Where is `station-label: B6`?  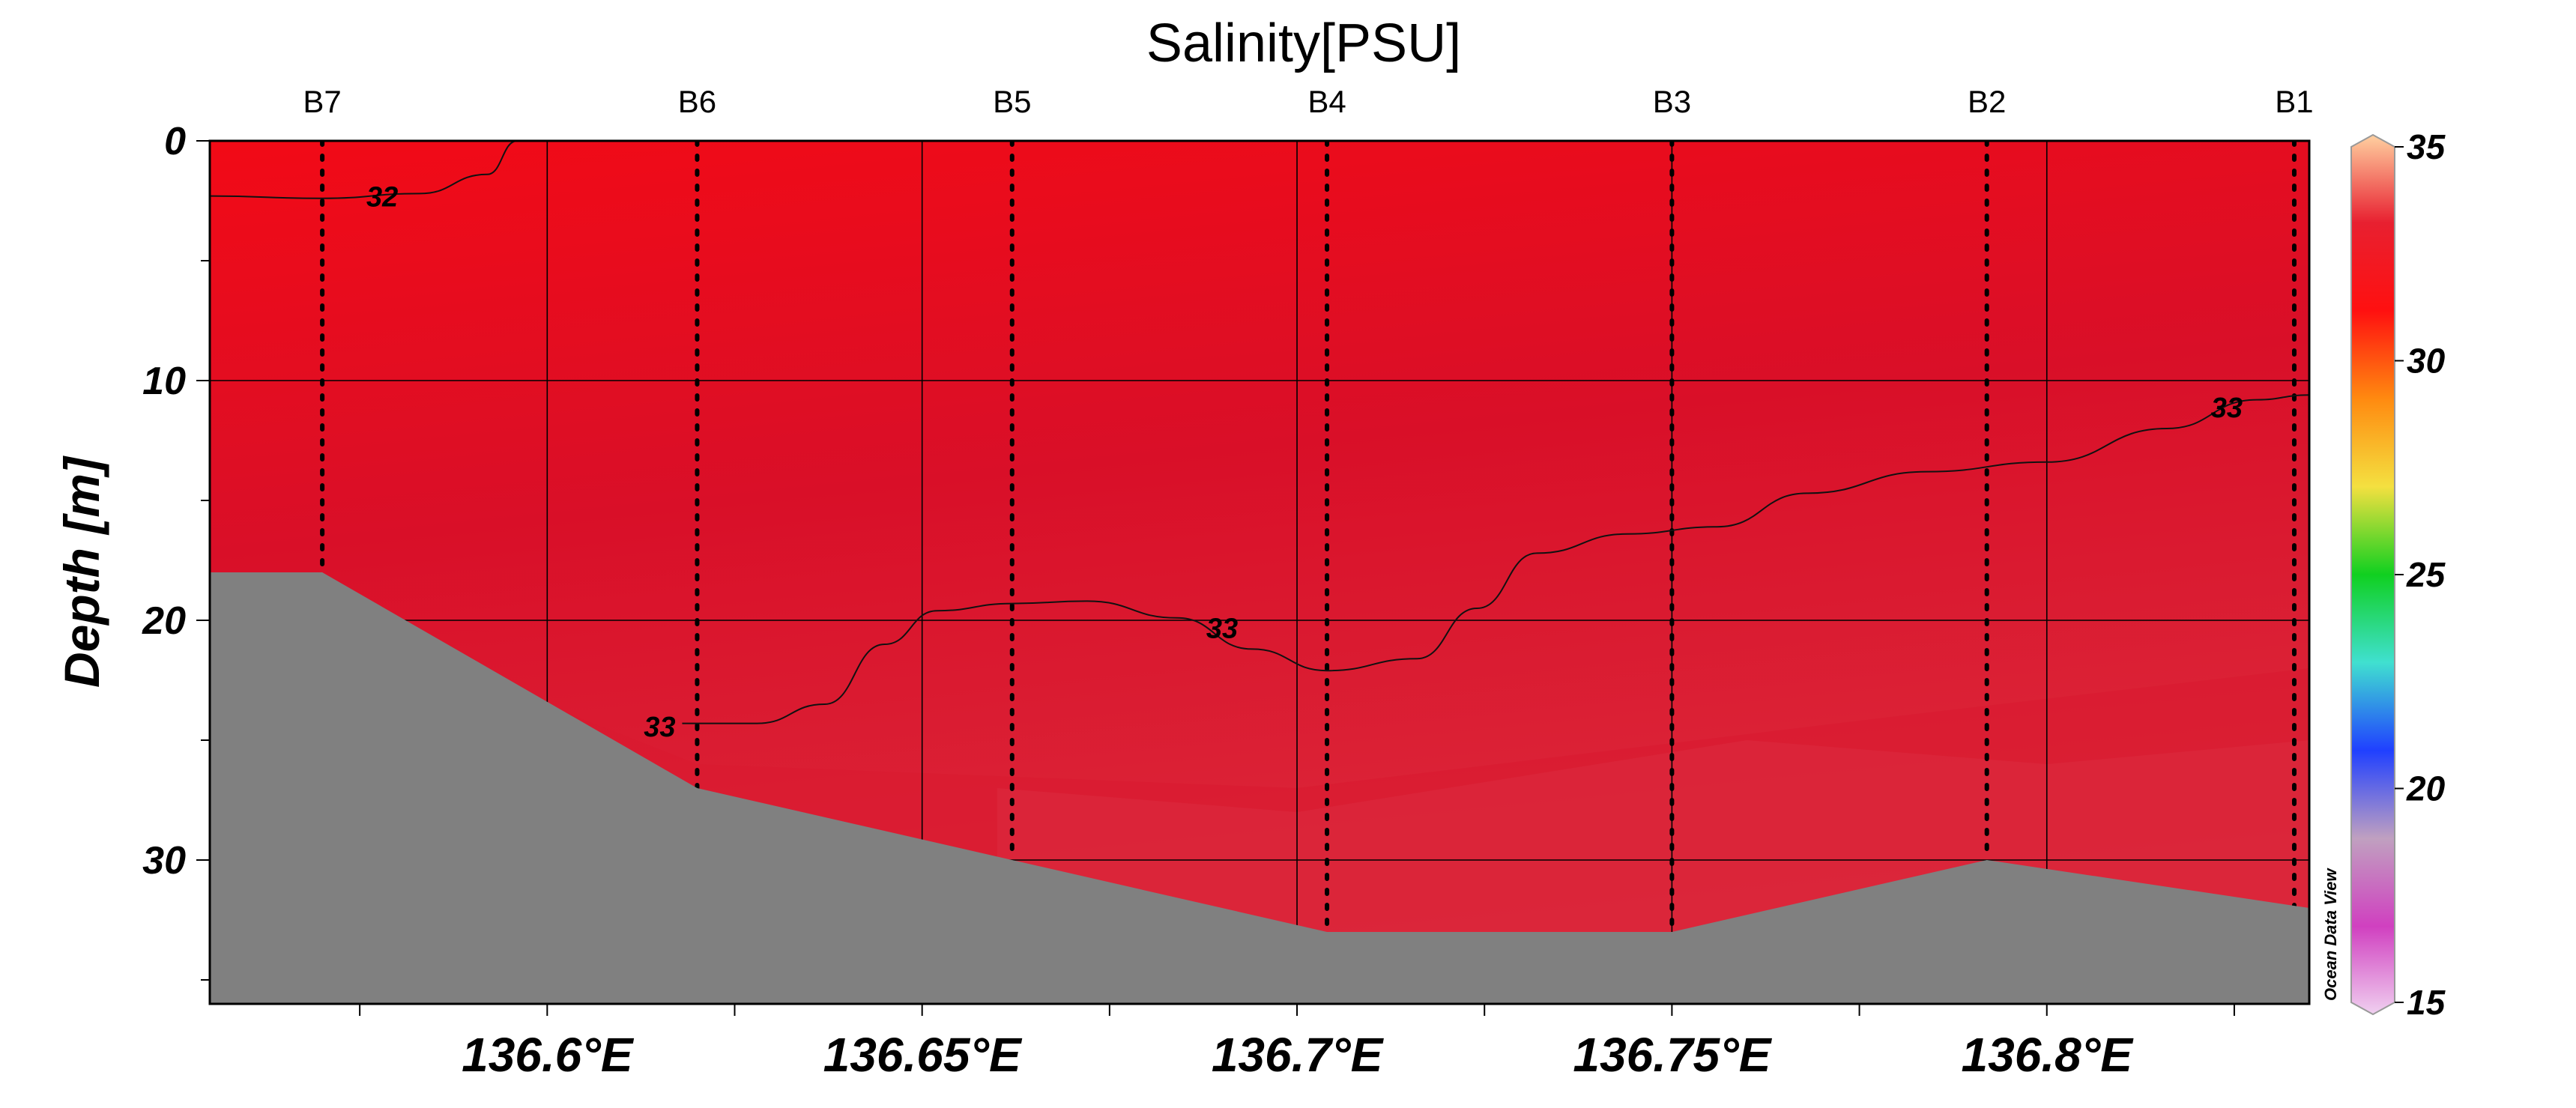
station-label: B6 is located at coordinates (697, 102).